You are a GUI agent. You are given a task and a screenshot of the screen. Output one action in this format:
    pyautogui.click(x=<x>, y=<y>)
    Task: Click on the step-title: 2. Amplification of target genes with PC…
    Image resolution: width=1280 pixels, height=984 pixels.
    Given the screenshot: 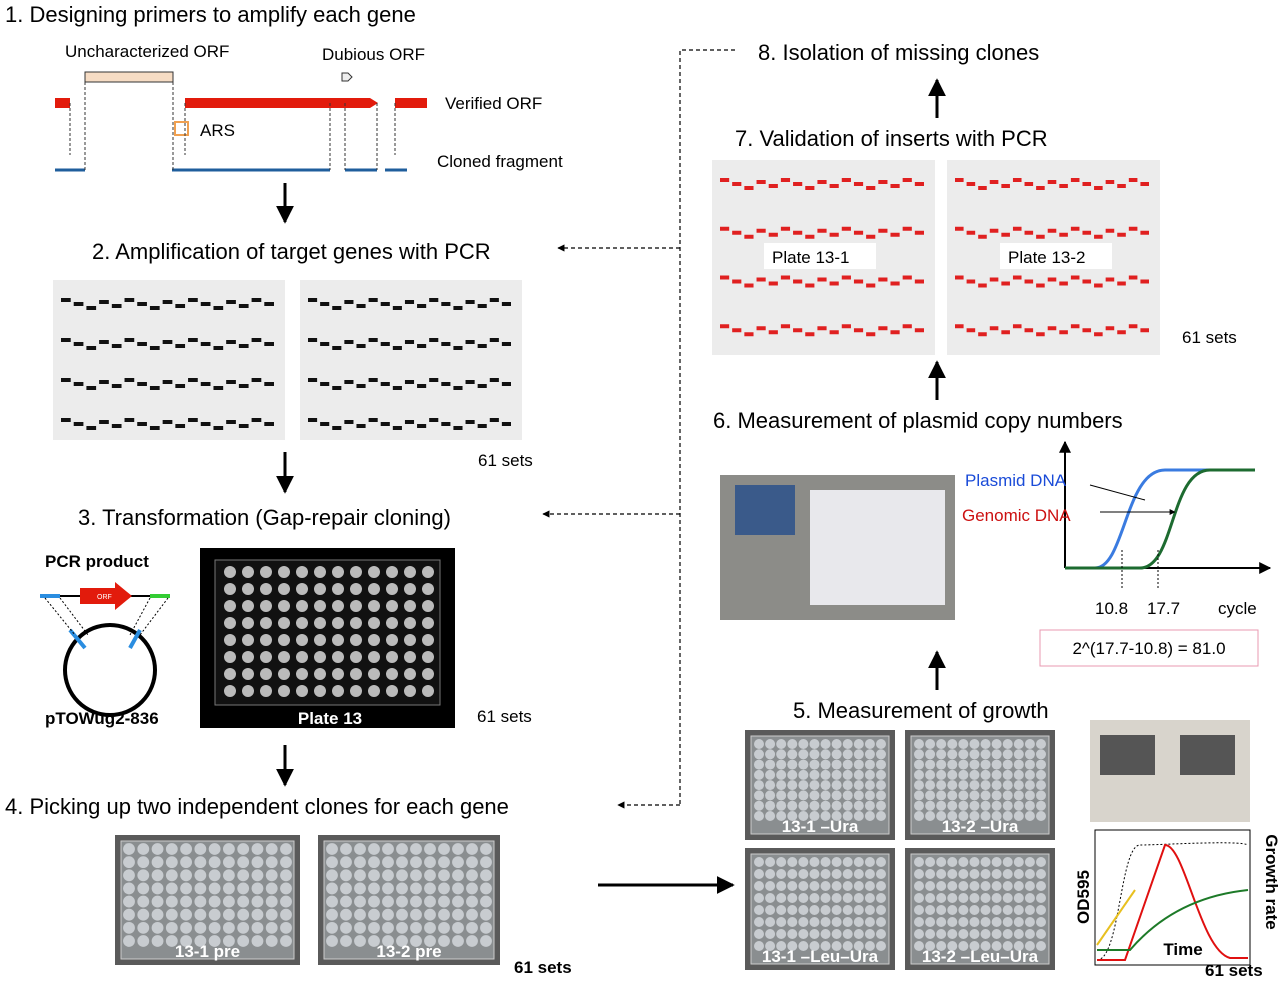 What is the action you would take?
    pyautogui.click(x=291, y=251)
    